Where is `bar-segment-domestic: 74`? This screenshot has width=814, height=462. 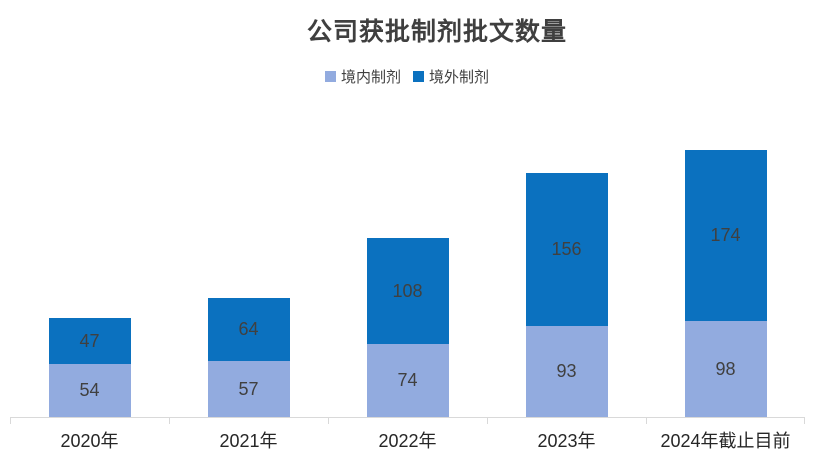 bar-segment-domestic: 74 is located at coordinates (407, 380).